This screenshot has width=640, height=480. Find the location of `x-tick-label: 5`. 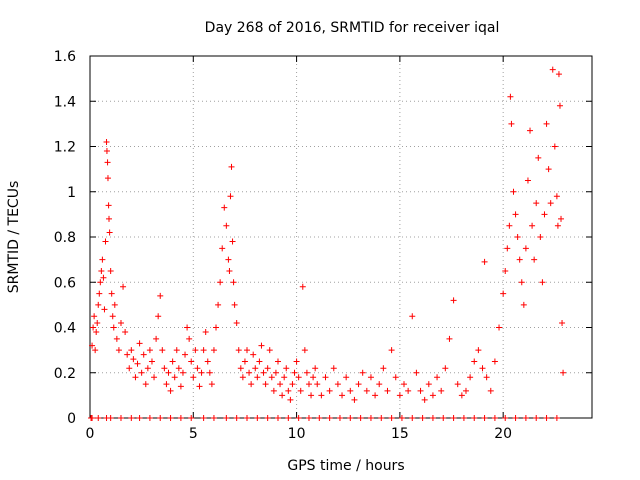

x-tick-label: 5 is located at coordinates (193, 434).